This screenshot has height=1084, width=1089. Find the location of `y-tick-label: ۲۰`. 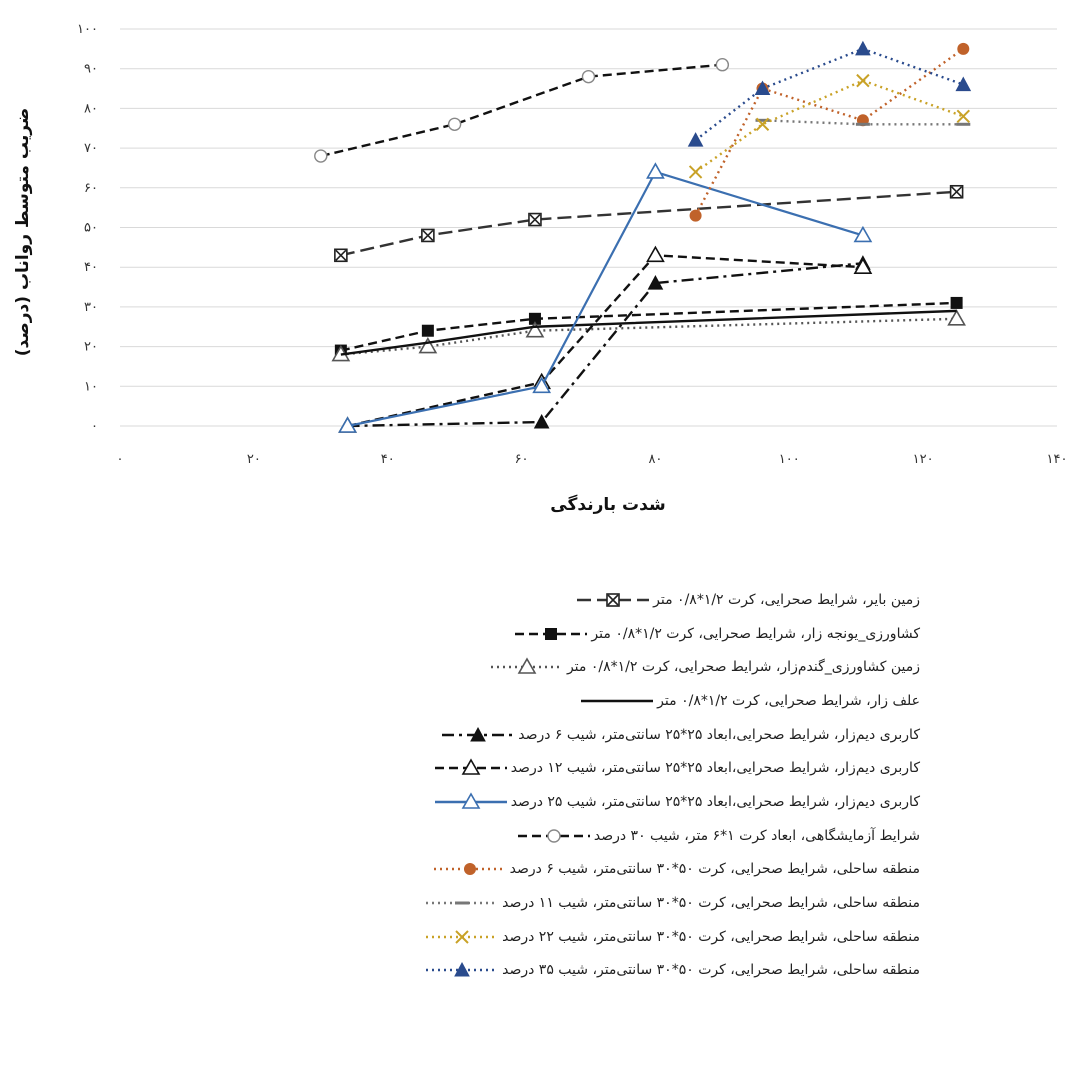

y-tick-label: ۲۰ is located at coordinates (91, 347).